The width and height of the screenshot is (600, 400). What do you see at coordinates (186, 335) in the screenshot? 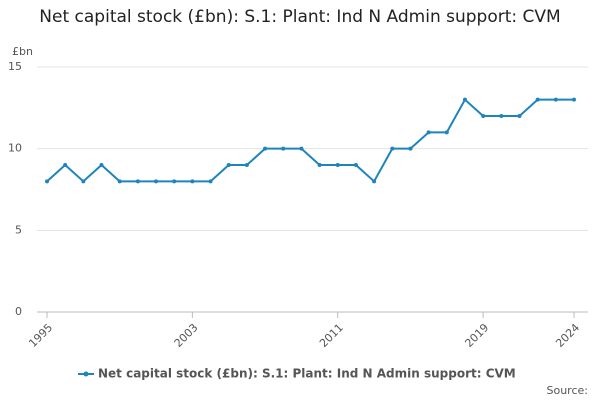
I see `x-tick-label: 2003` at bounding box center [186, 335].